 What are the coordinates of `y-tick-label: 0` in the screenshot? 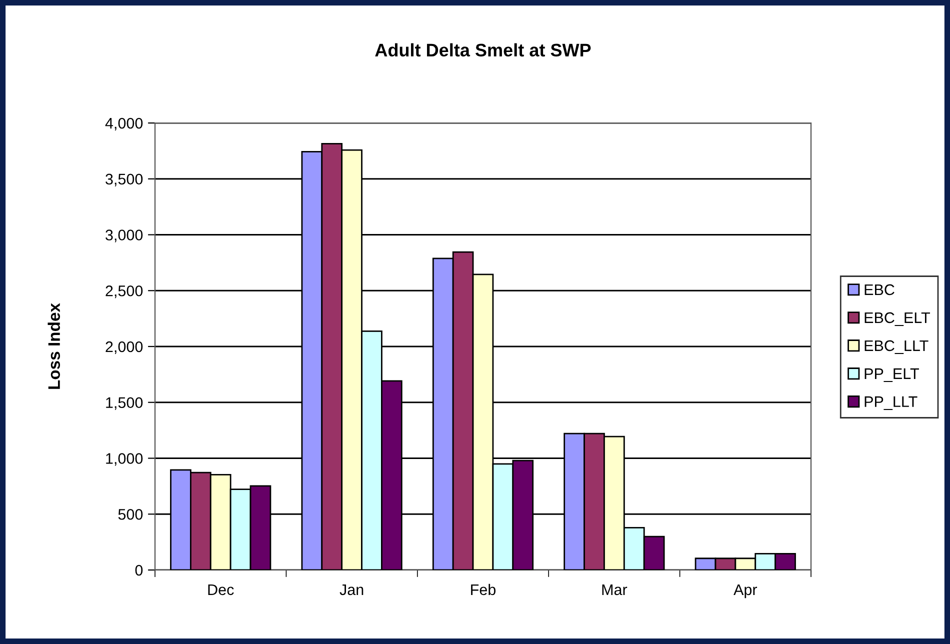 It's located at (139, 570).